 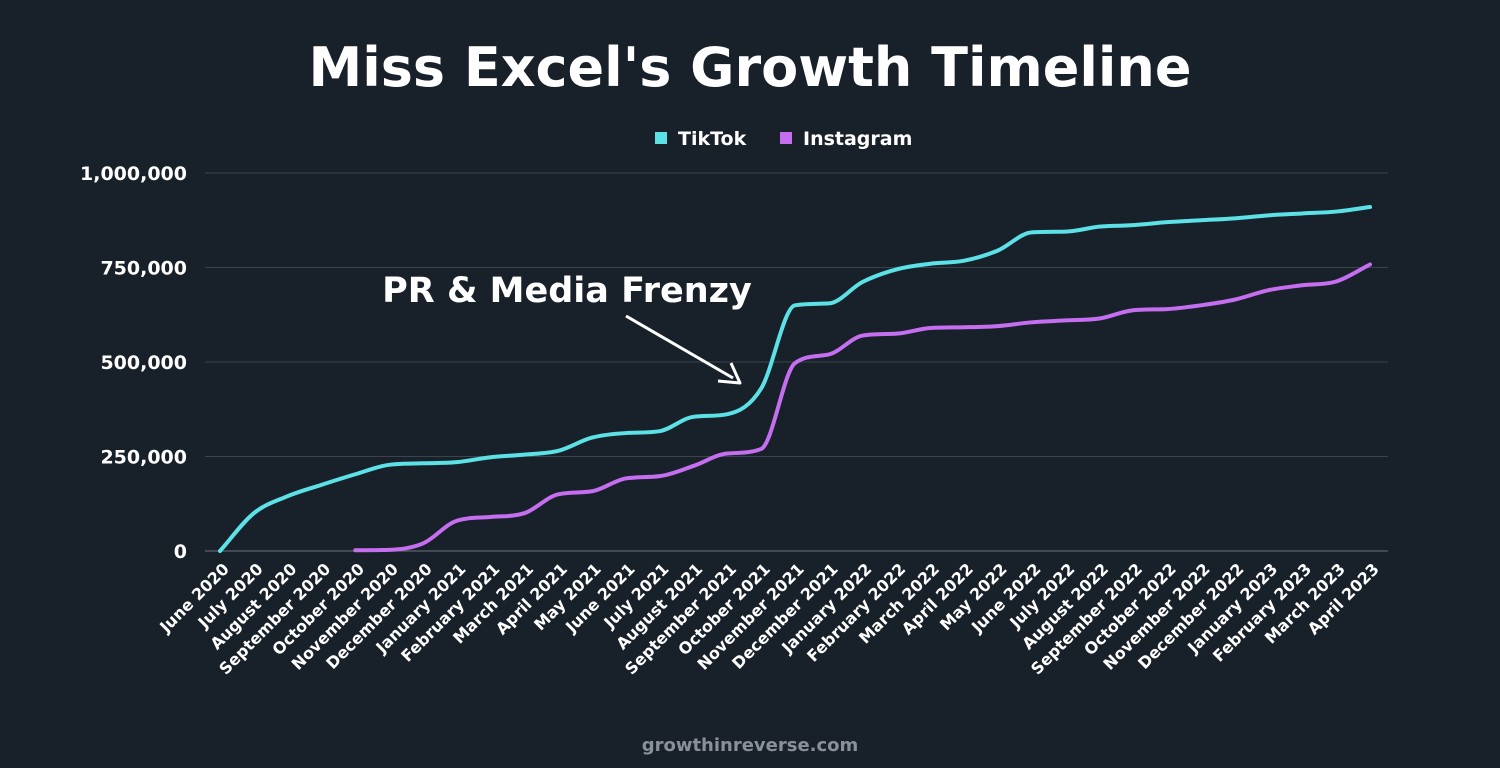 What do you see at coordinates (143, 458) in the screenshot?
I see `y-tick-label: 250,000` at bounding box center [143, 458].